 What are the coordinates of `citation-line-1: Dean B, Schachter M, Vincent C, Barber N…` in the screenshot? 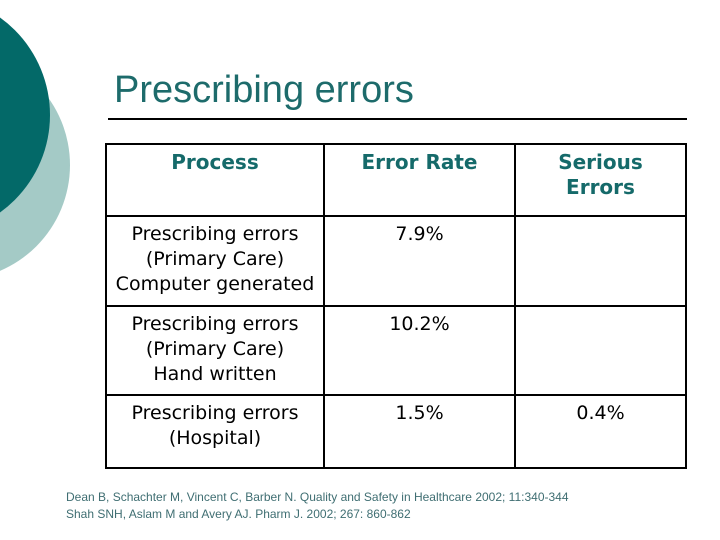 It's located at (317, 497).